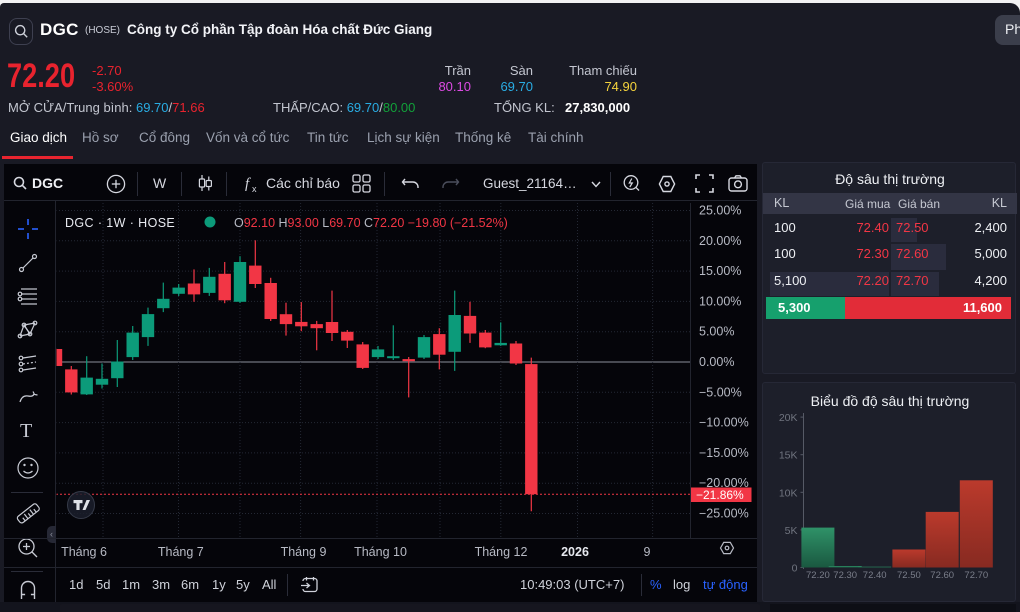  What do you see at coordinates (716, 332) in the screenshot?
I see `svg-text: 5.00%` at bounding box center [716, 332].